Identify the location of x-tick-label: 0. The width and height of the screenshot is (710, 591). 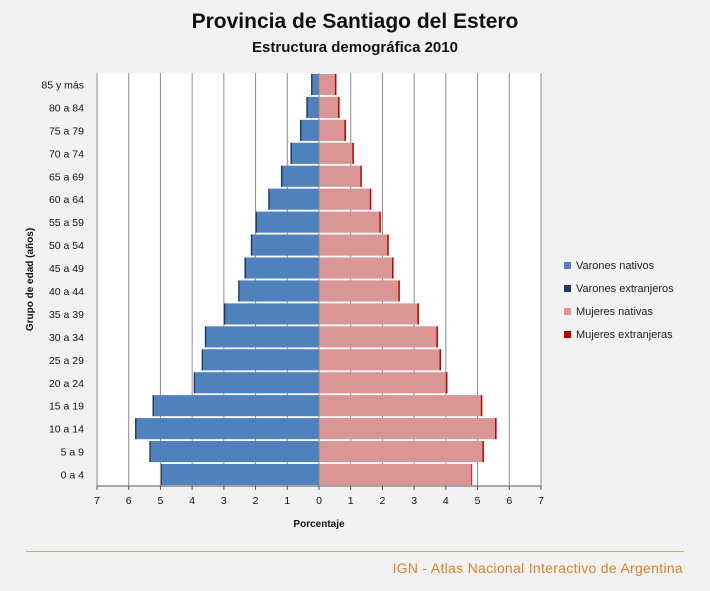
(319, 501).